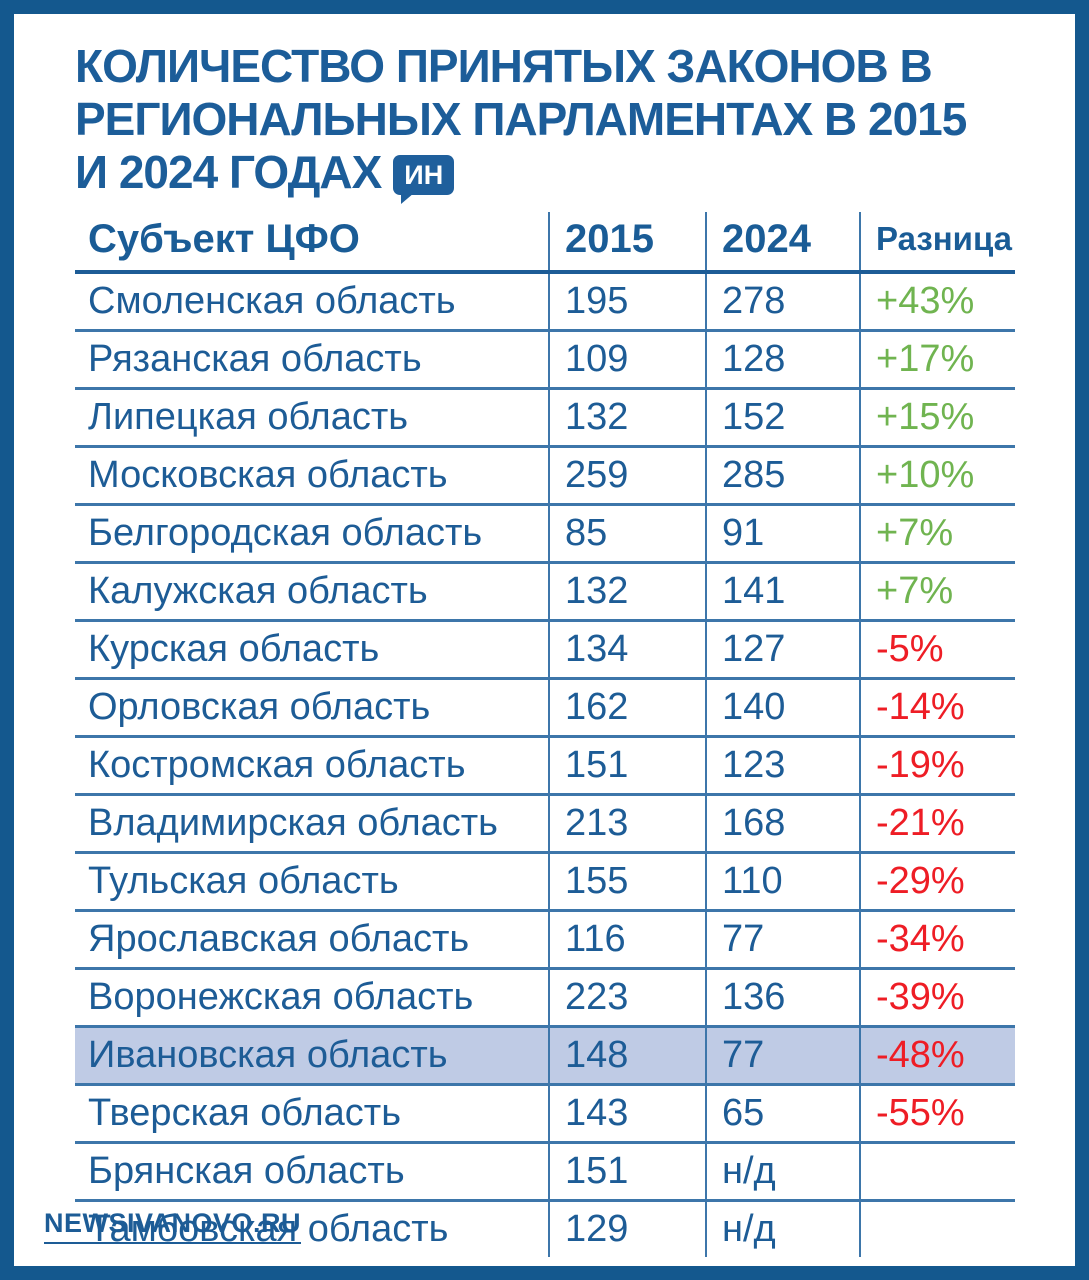  Describe the element at coordinates (937, 650) in the screenshot. I see `diff-cell: -5%` at that location.